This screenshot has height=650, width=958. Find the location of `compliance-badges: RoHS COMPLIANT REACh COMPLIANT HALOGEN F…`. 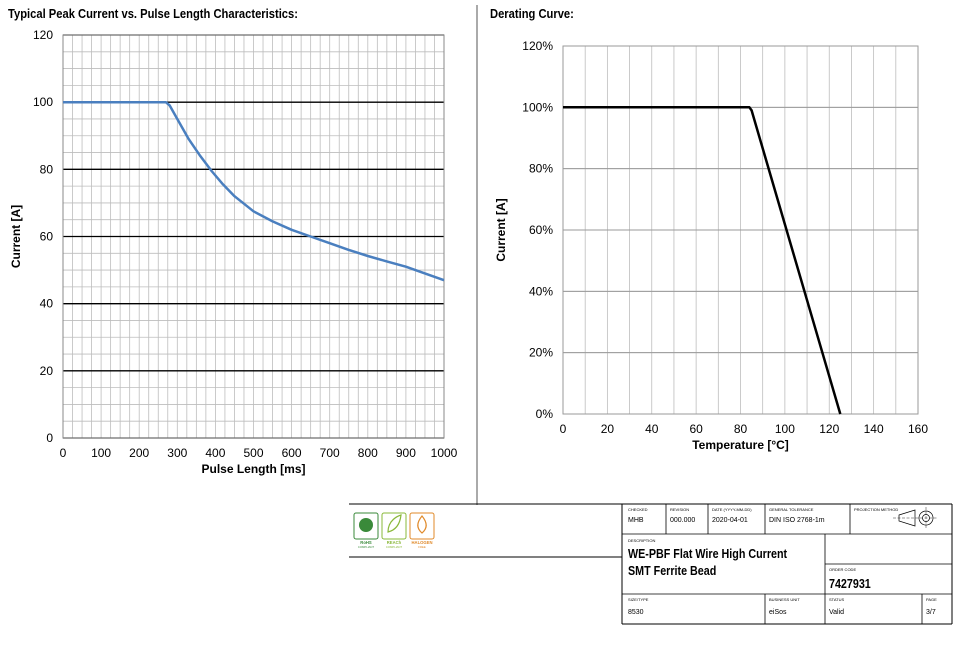

compliance-badges: RoHS COMPLIANT REACh COMPLIANT HALOGEN F… is located at coordinates (394, 530).